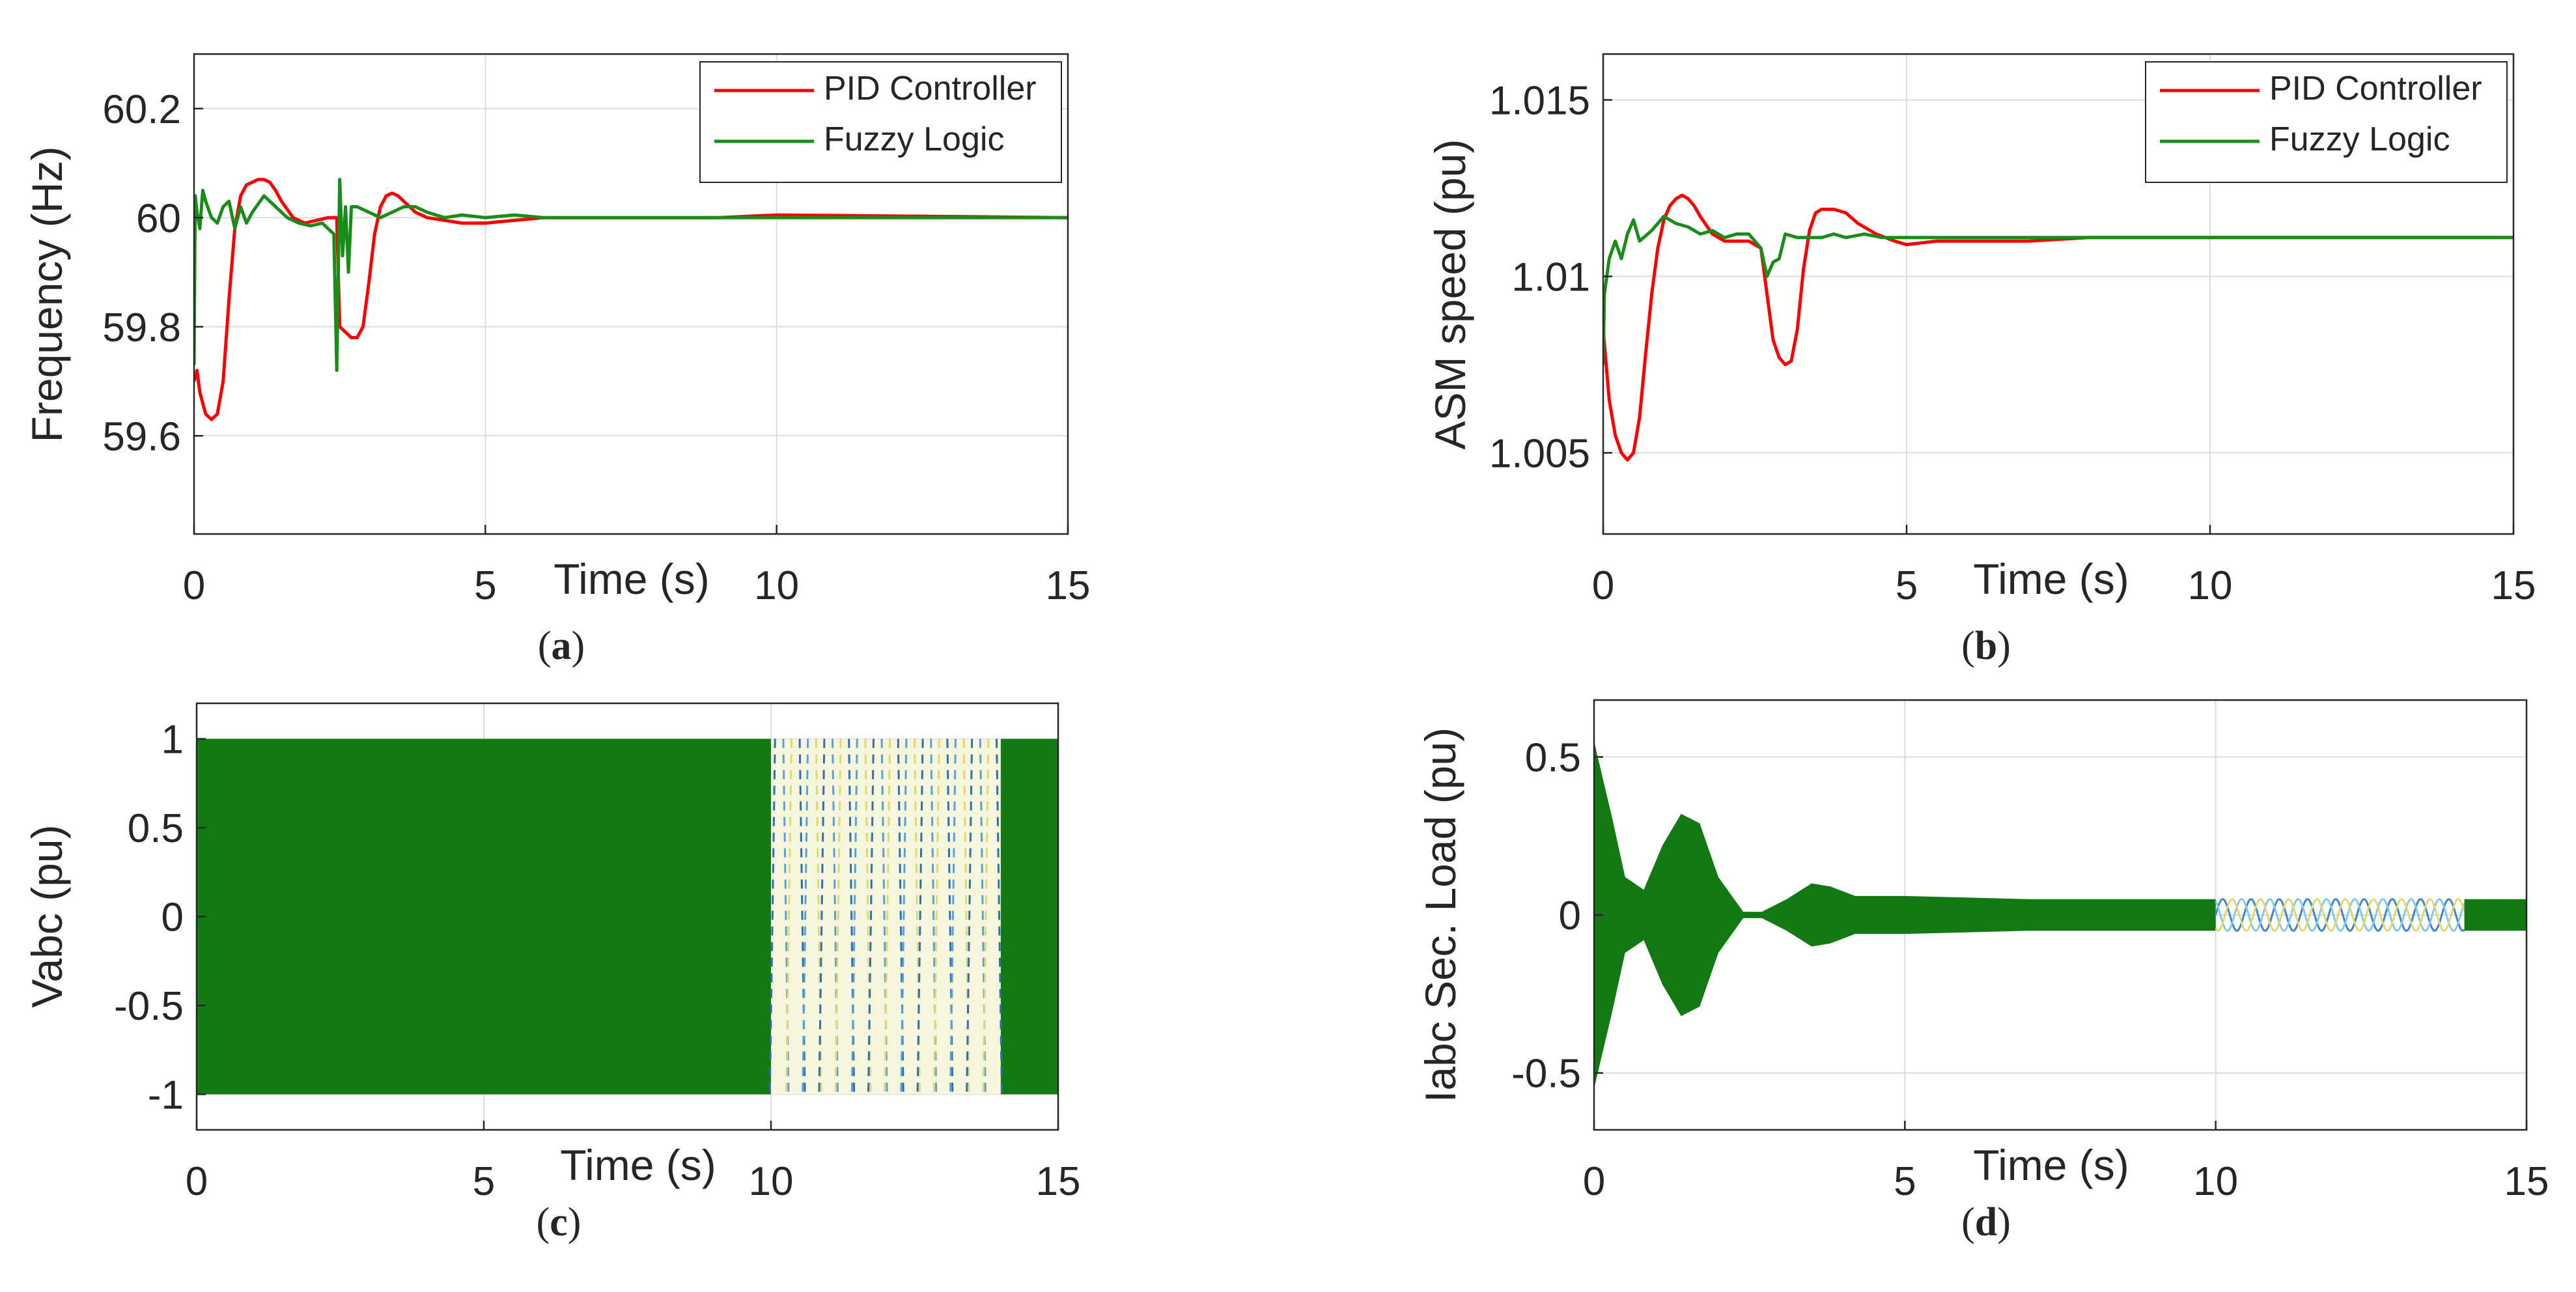 The image size is (2576, 1292). I want to click on caption-letter: c, so click(559, 1222).